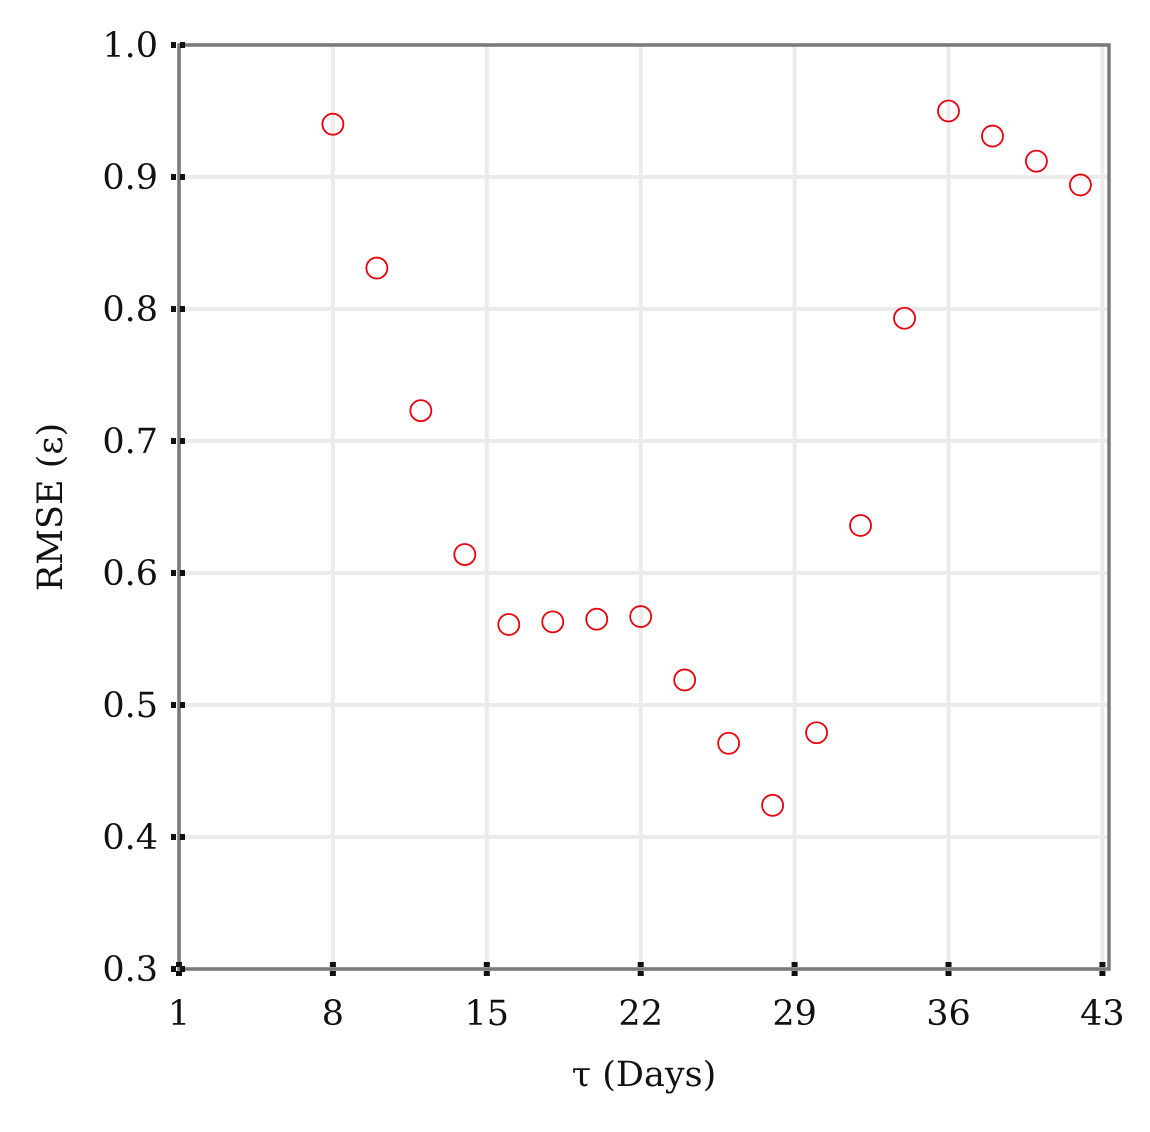 Image resolution: width=1150 pixels, height=1132 pixels. What do you see at coordinates (130, 508) in the screenshot?
I see `y-tick-labels: 0.3 0.4 0.5 0.6 0.7 0.8 0.9 1.0` at bounding box center [130, 508].